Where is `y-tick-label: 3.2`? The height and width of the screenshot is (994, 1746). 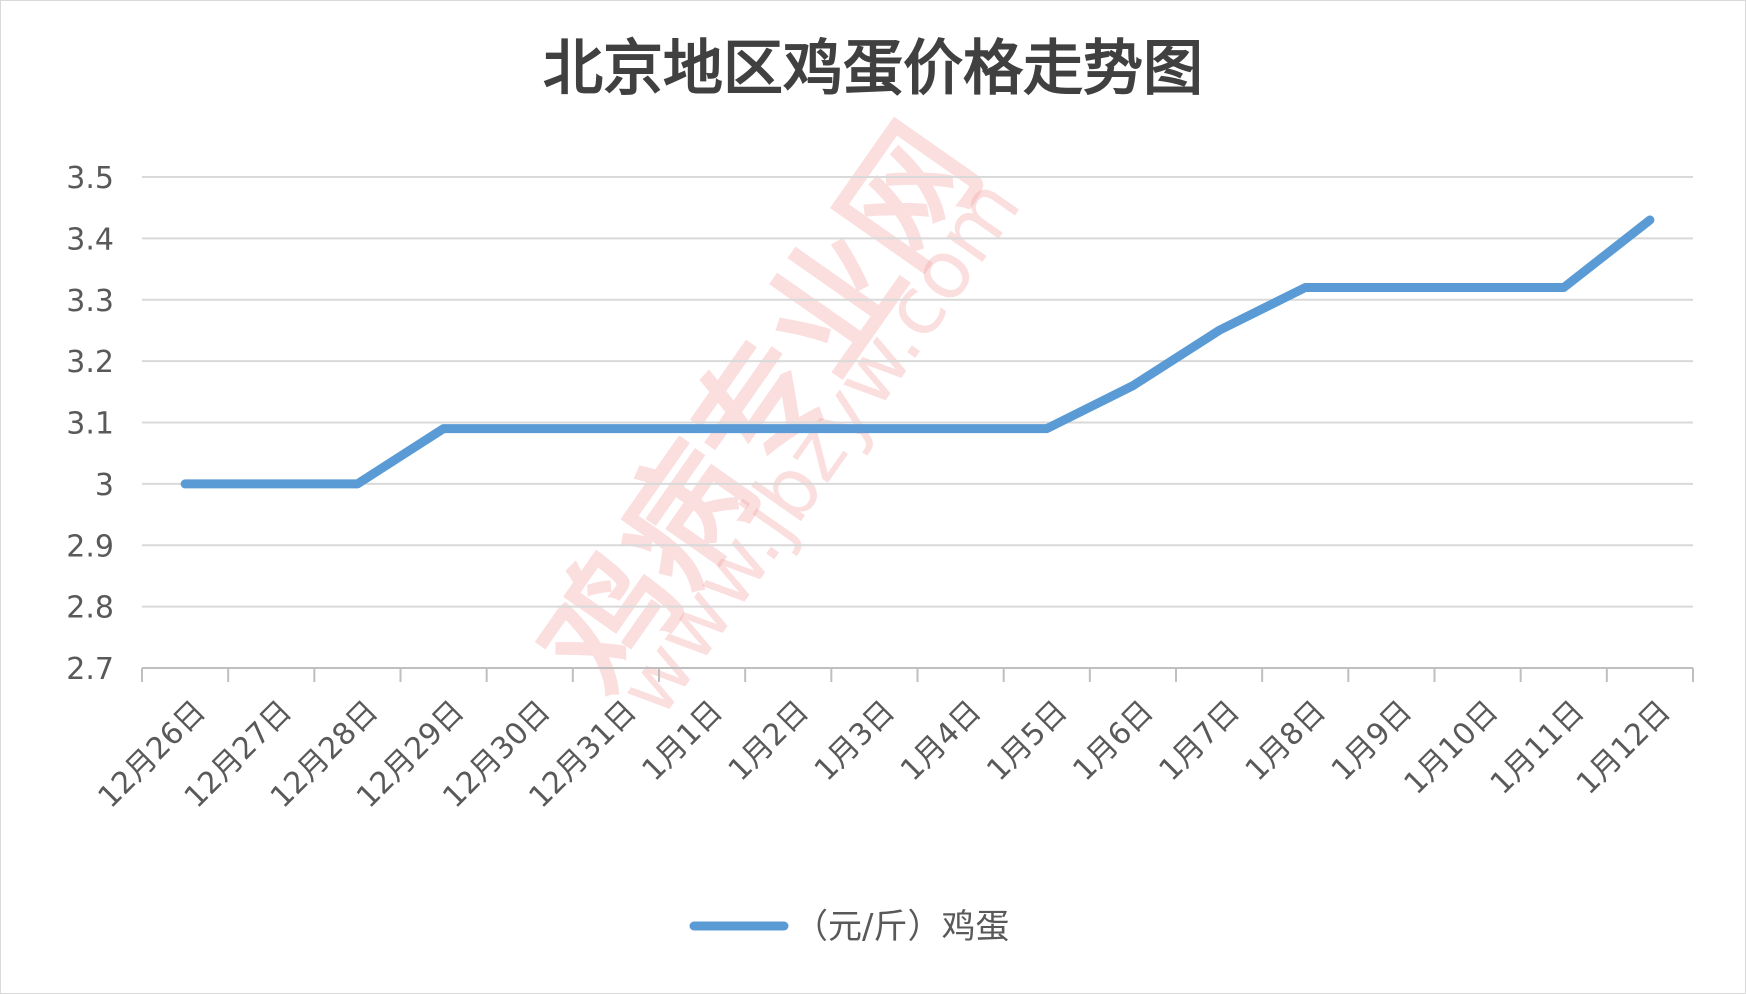
y-tick-label: 3.2 is located at coordinates (90, 362).